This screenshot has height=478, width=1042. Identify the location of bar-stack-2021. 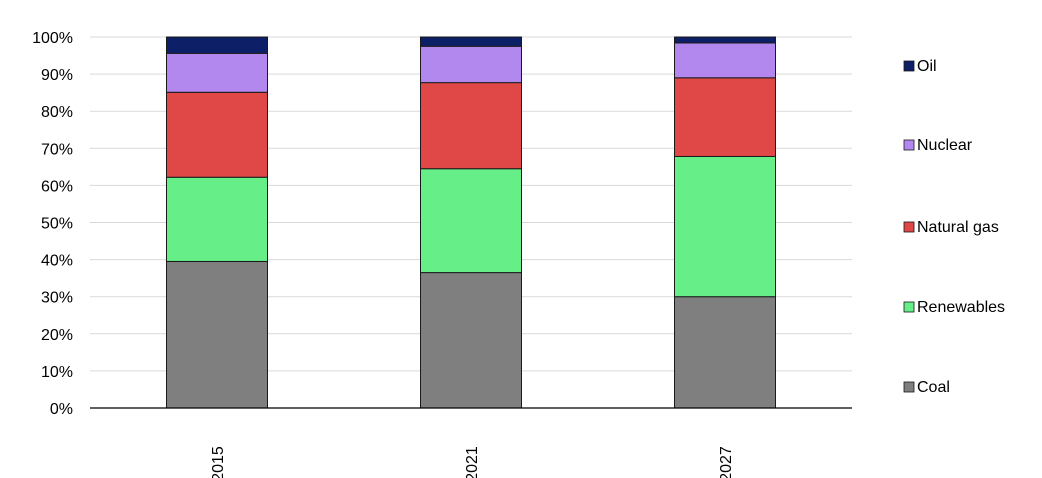
(471, 222).